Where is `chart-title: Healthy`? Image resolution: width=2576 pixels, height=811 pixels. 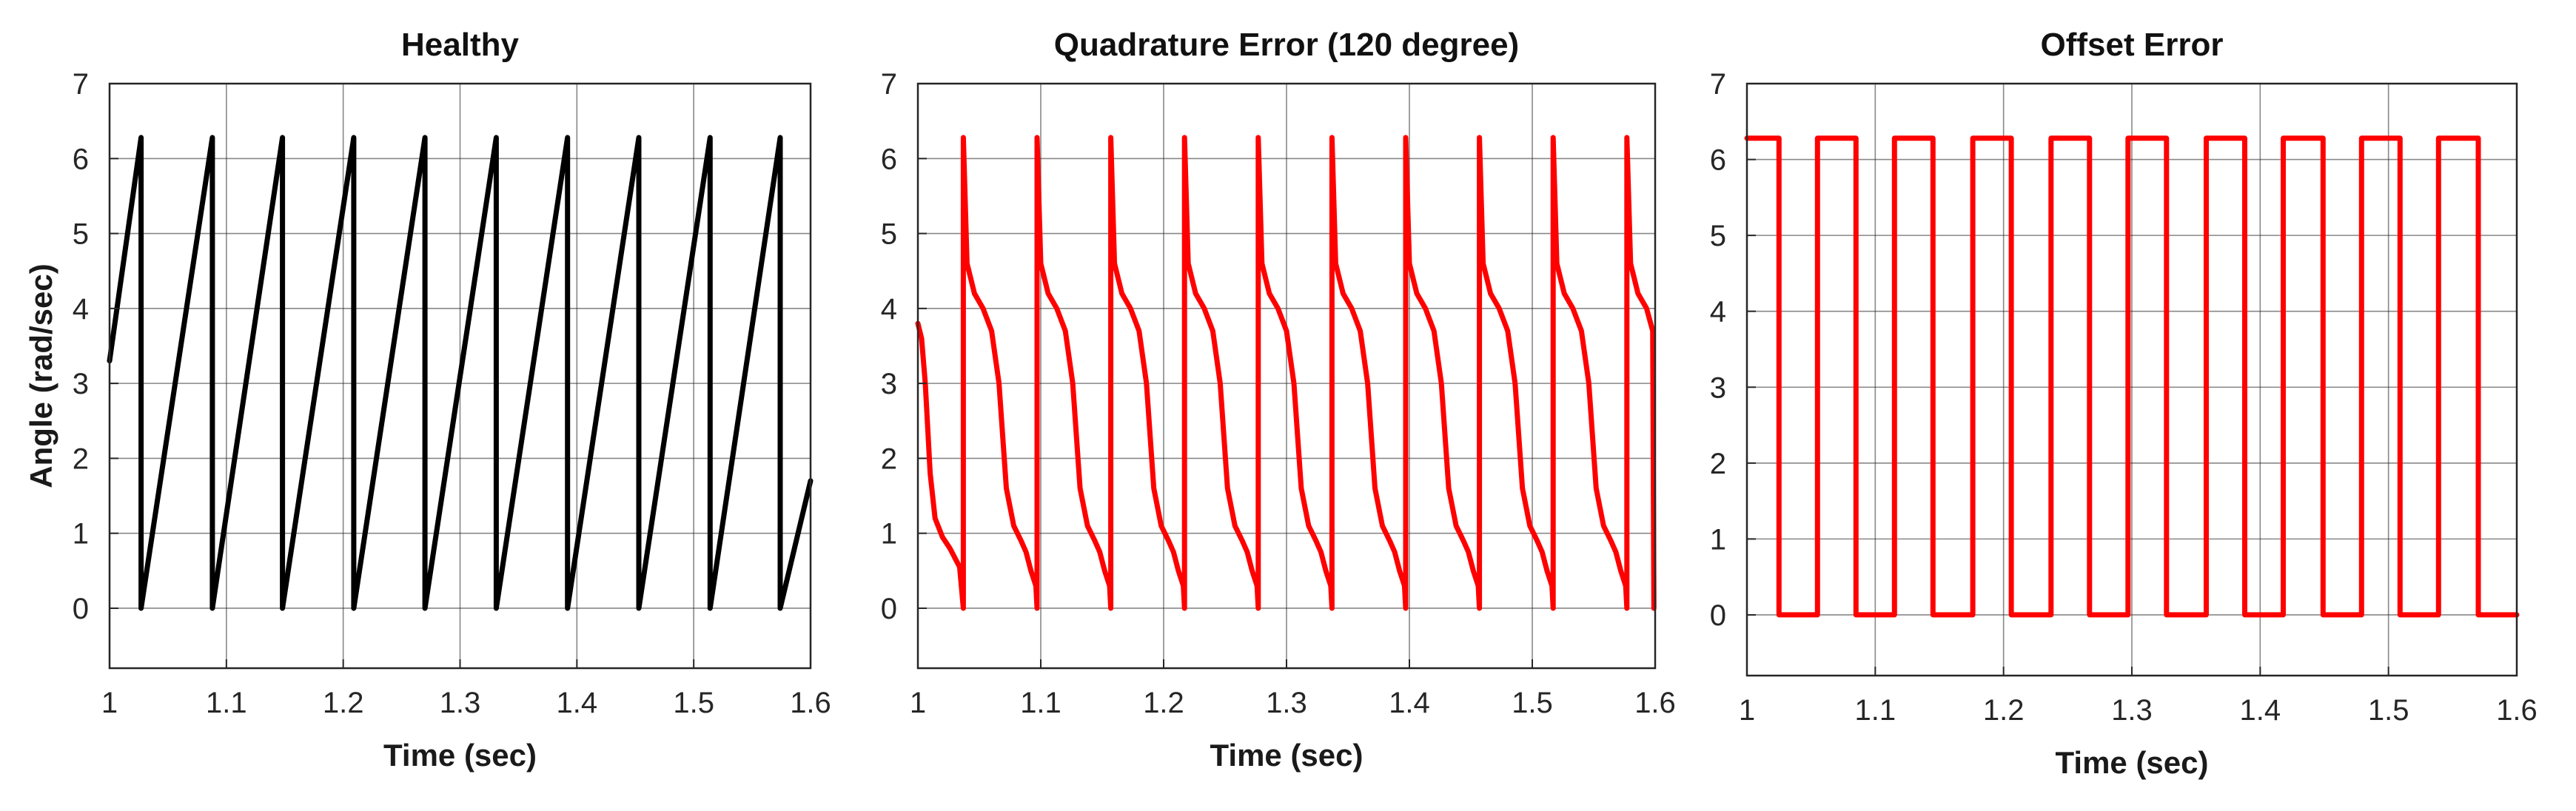
chart-title: Healthy is located at coordinates (460, 45).